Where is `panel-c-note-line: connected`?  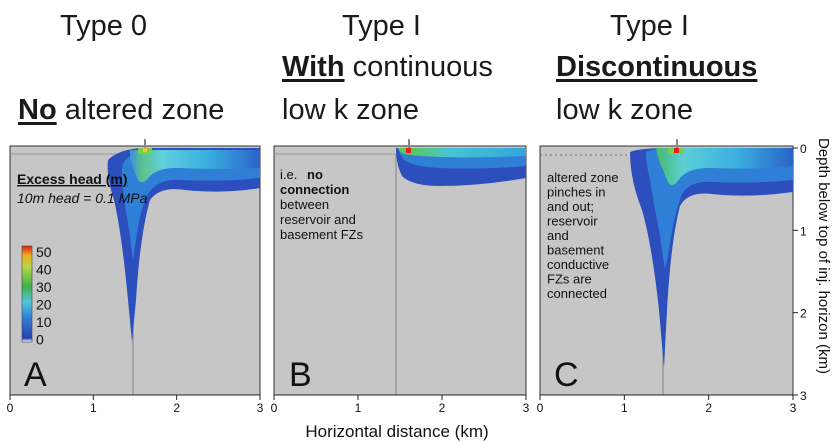
panel-c-note-line: connected is located at coordinates (577, 293).